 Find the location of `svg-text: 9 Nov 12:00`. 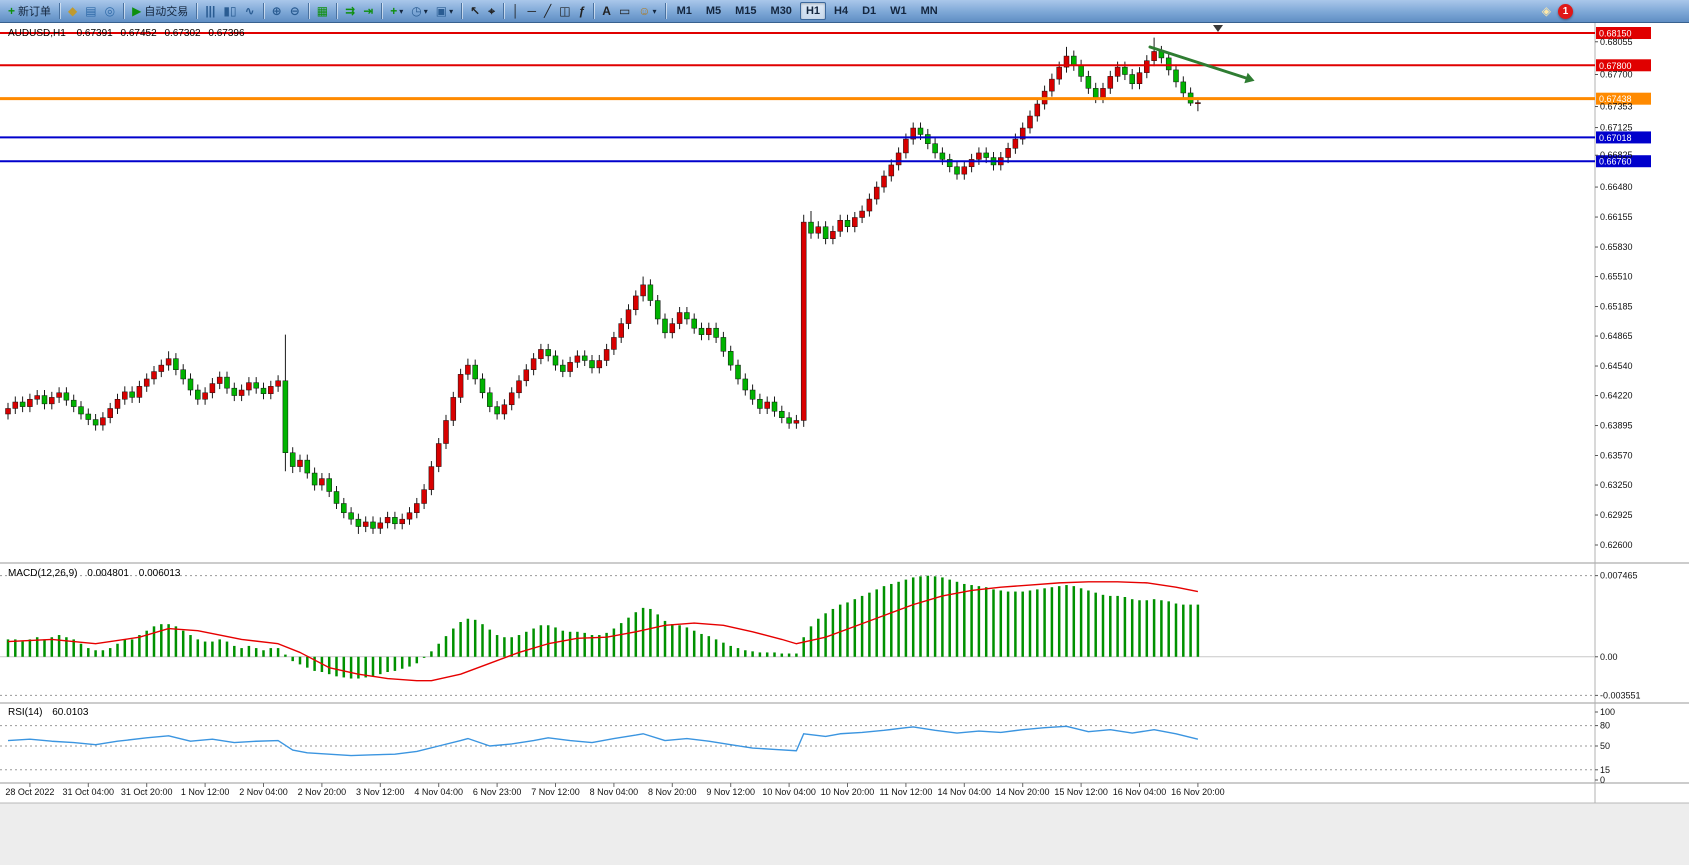

svg-text: 9 Nov 12:00 is located at coordinates (730, 792).